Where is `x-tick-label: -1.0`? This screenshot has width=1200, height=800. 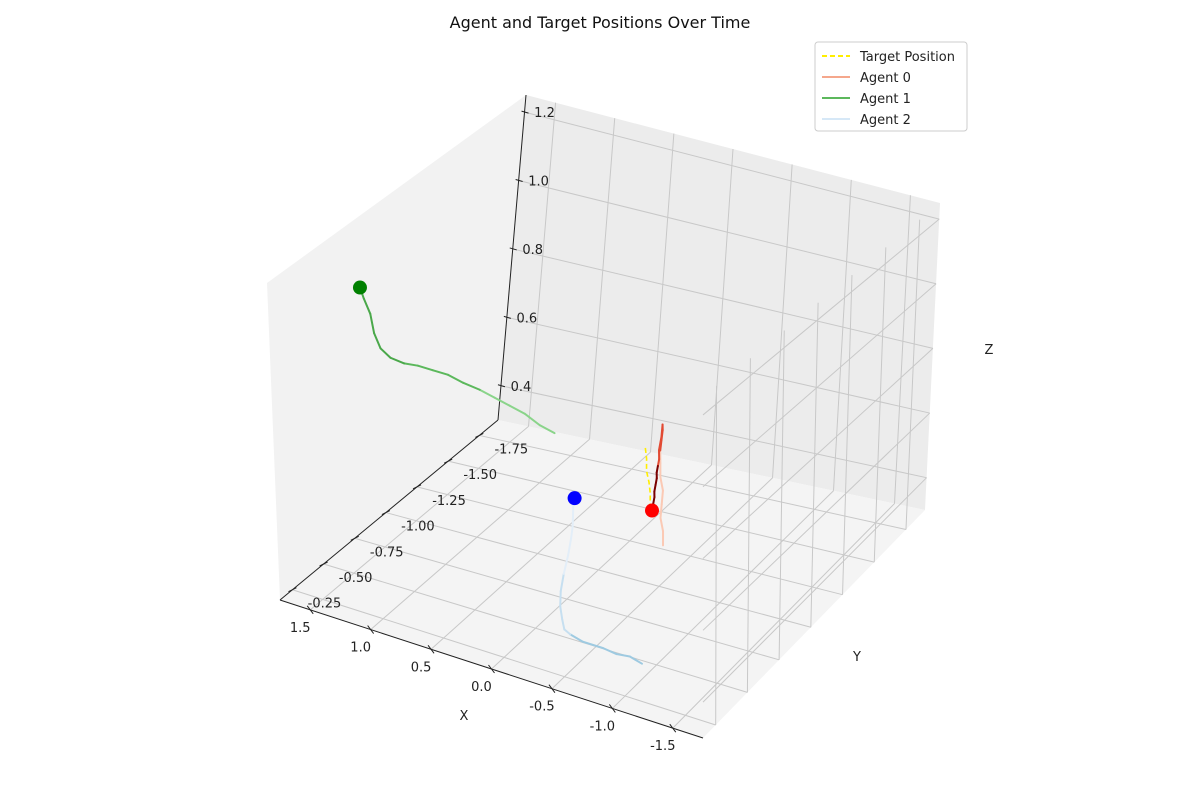
x-tick-label: -1.0 is located at coordinates (602, 726).